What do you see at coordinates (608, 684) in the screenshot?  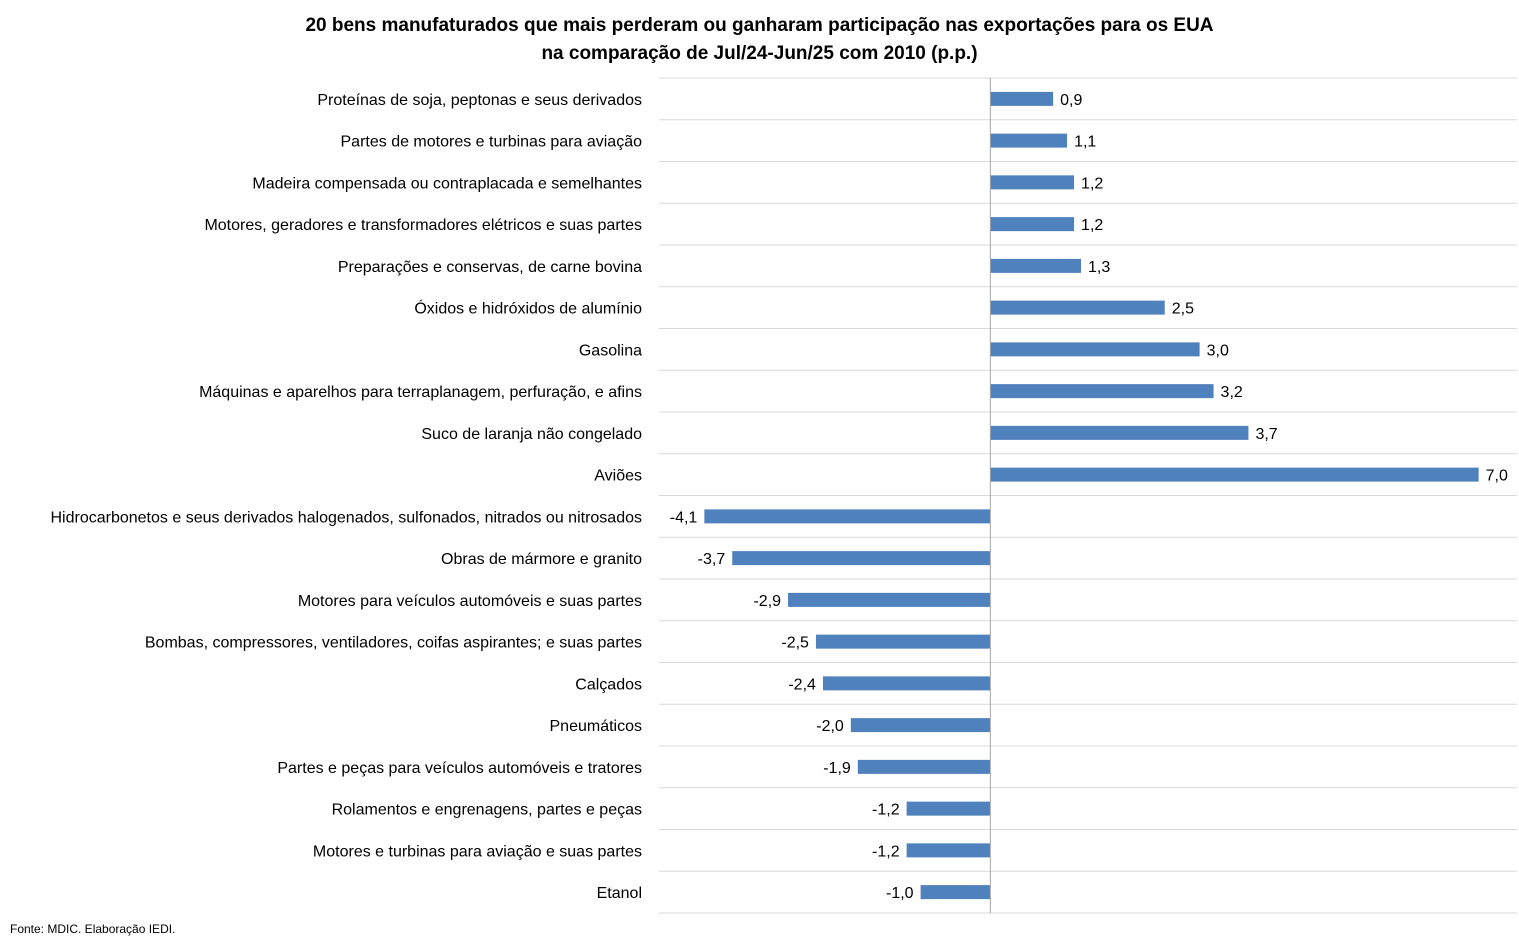 I see `category-label: Calçados` at bounding box center [608, 684].